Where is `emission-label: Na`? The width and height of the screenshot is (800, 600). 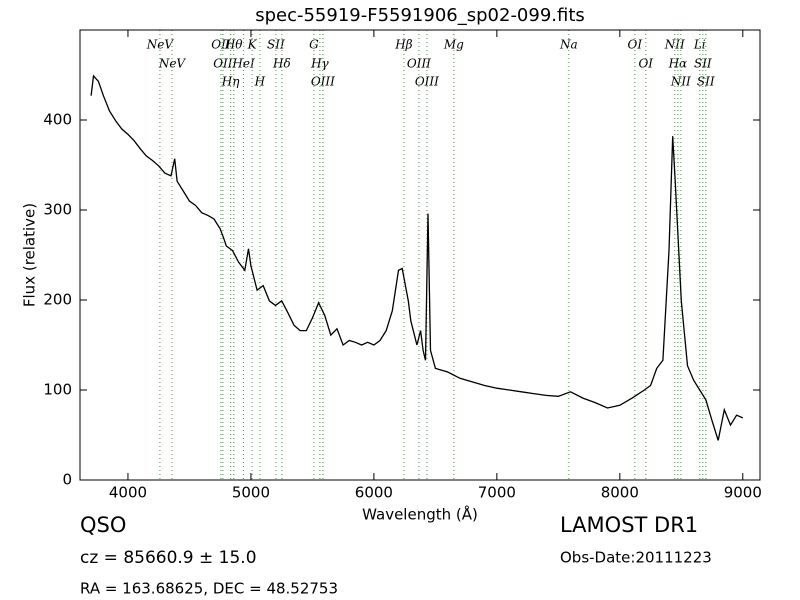 emission-label: Na is located at coordinates (568, 45).